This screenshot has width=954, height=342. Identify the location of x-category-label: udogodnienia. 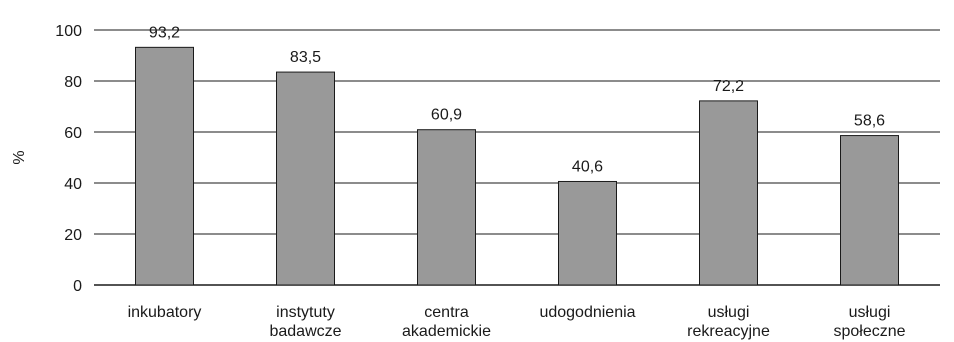
(587, 312).